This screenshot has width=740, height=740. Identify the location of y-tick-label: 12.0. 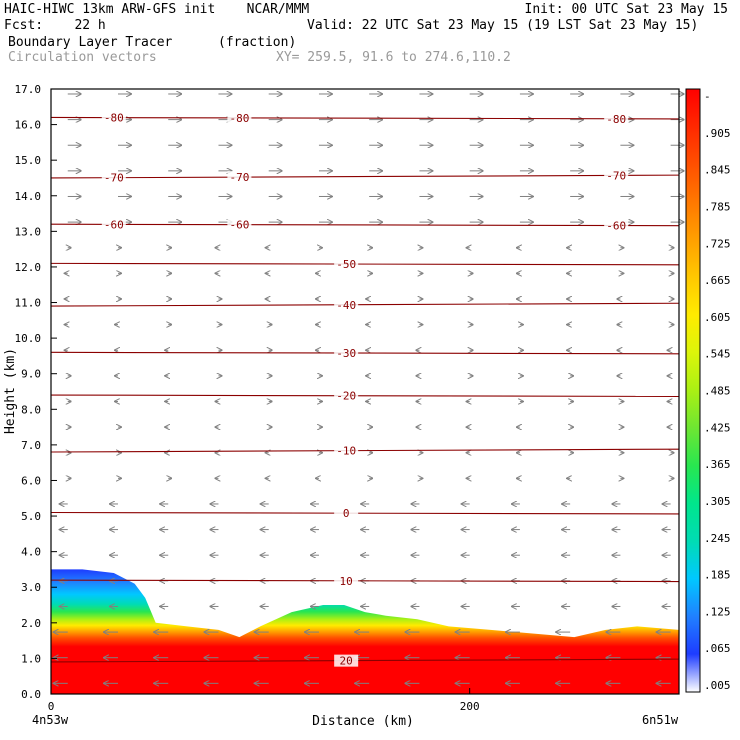
(28, 267).